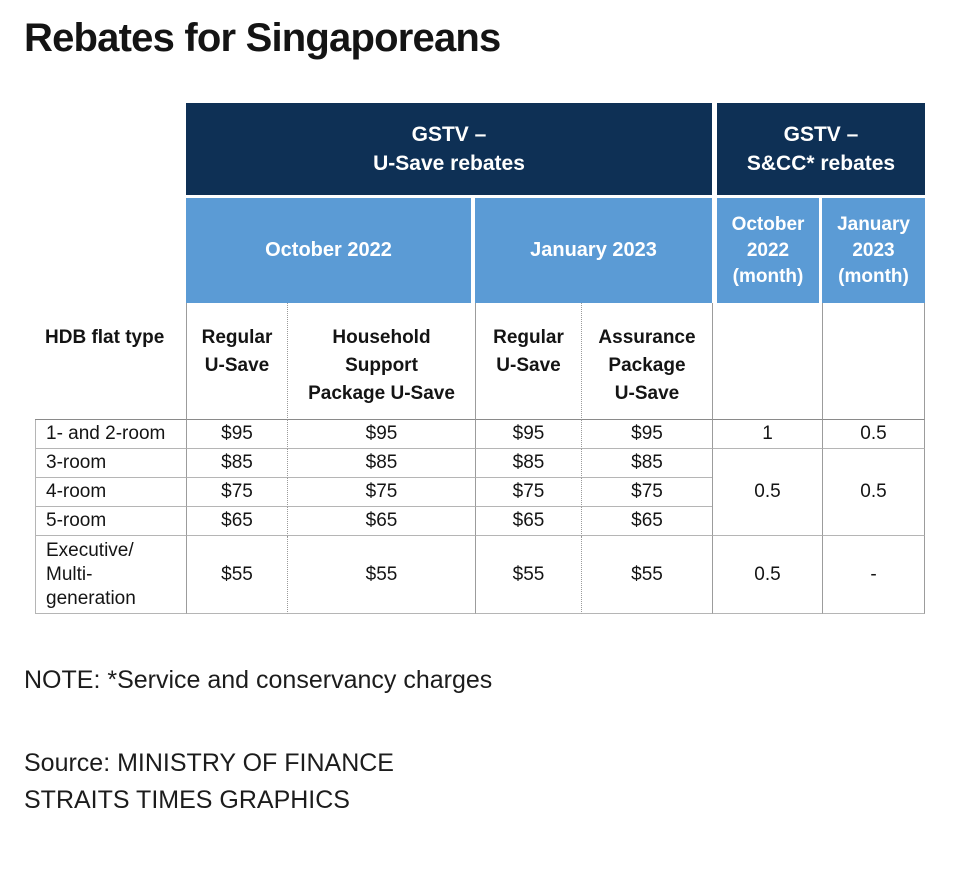 This screenshot has height=880, width=960. Describe the element at coordinates (236, 492) in the screenshot. I see `value-4-room-regular-oct: $75` at that location.